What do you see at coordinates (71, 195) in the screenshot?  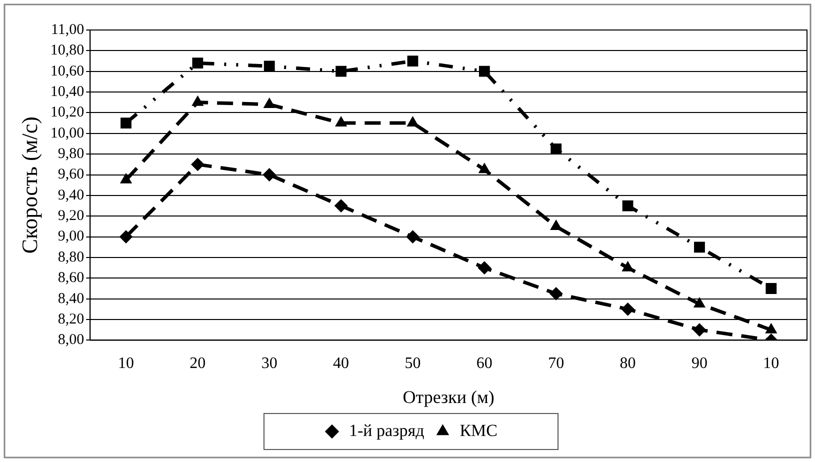 I see `y-tick-label: 9,40` at bounding box center [71, 195].